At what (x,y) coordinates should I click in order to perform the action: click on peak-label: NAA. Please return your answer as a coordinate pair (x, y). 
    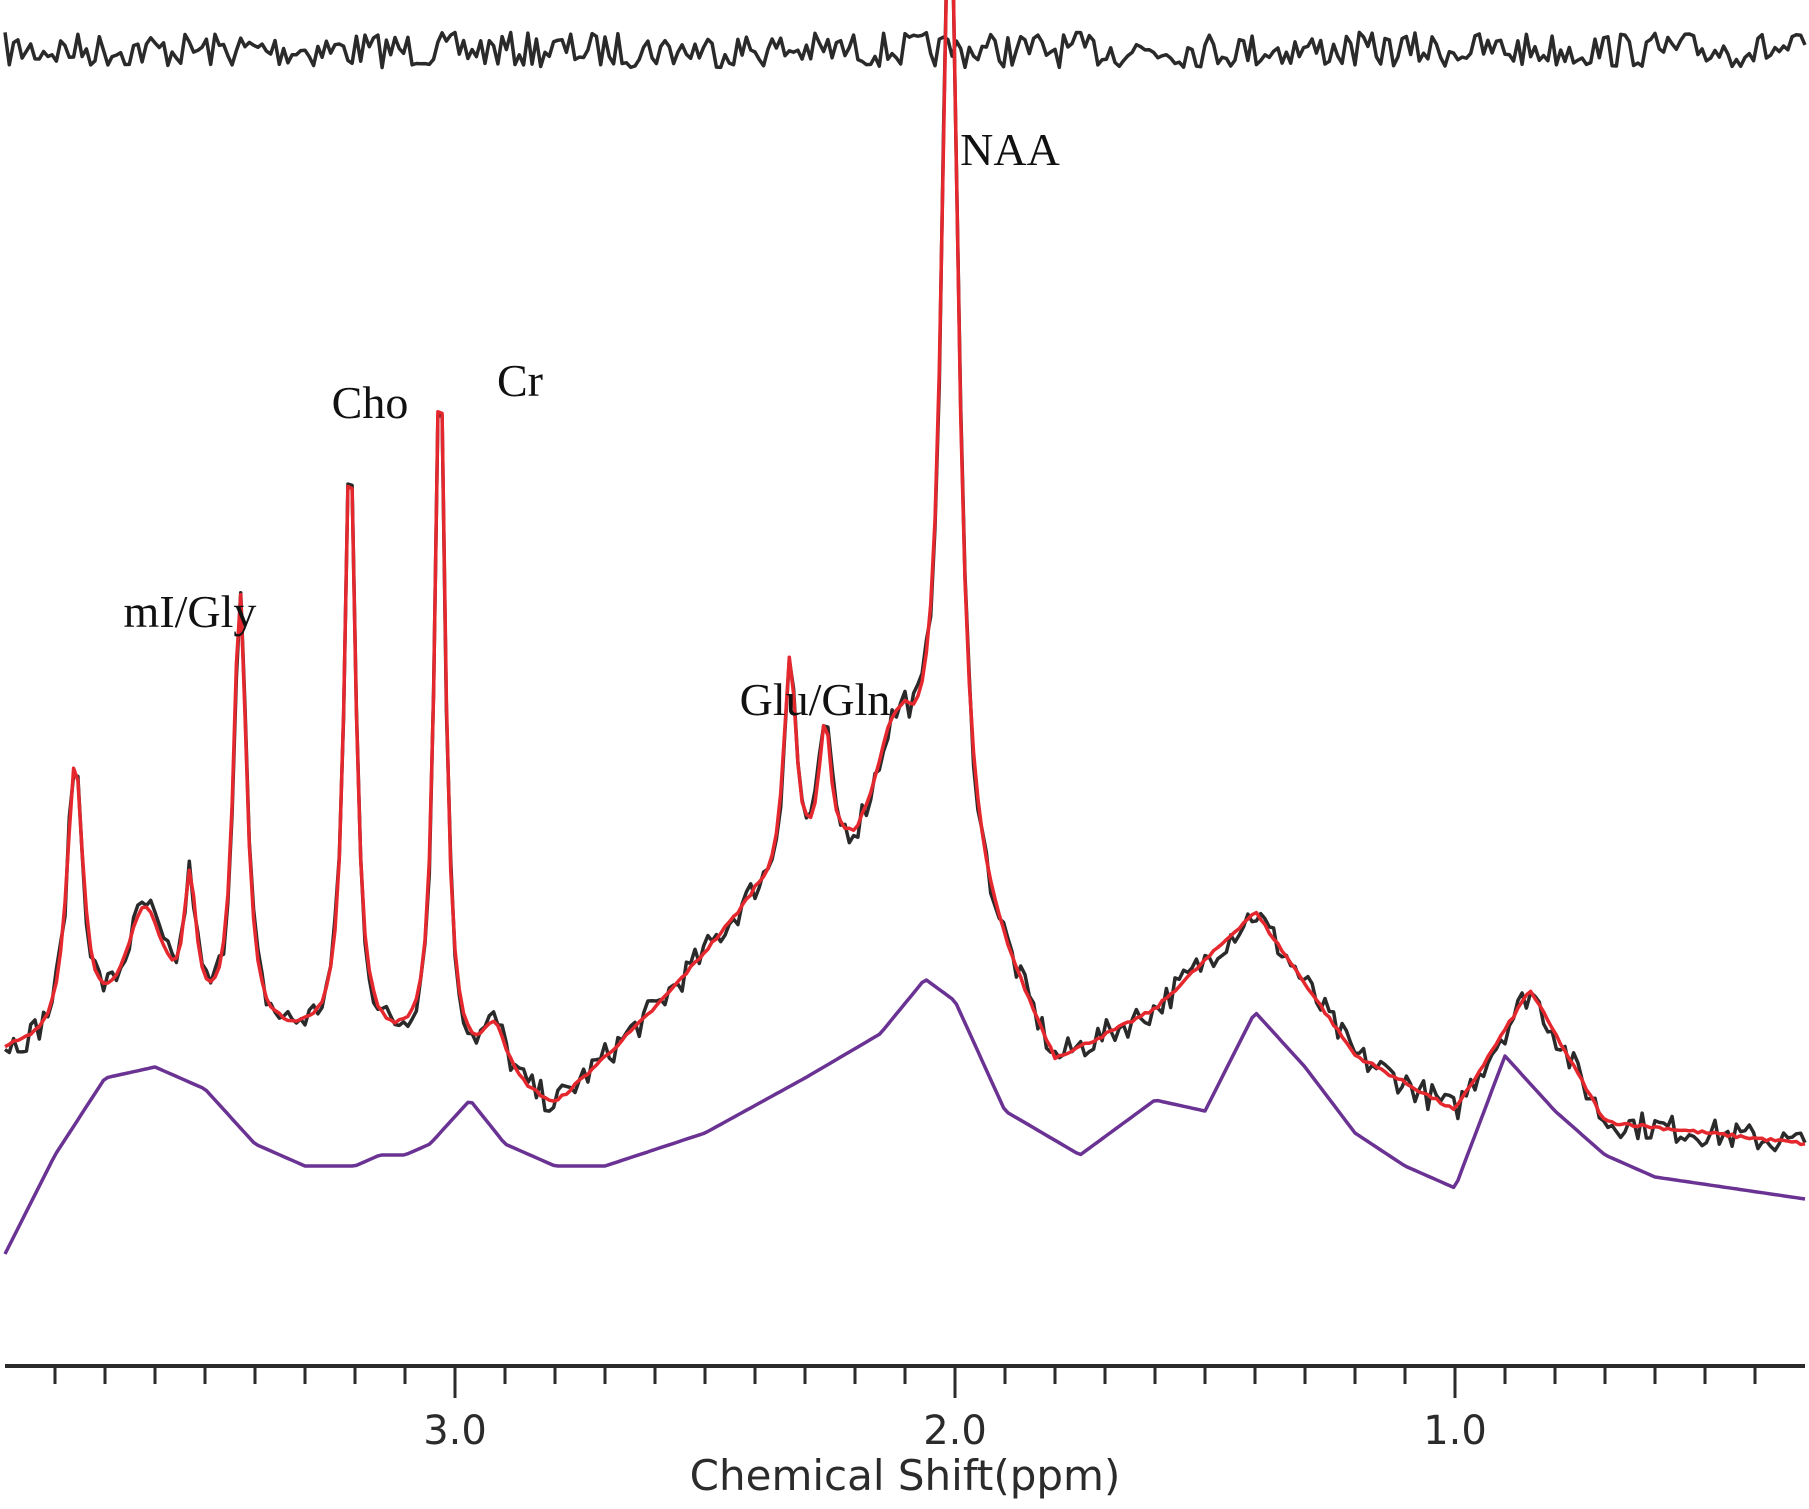
    Looking at the image, I should click on (1010, 149).